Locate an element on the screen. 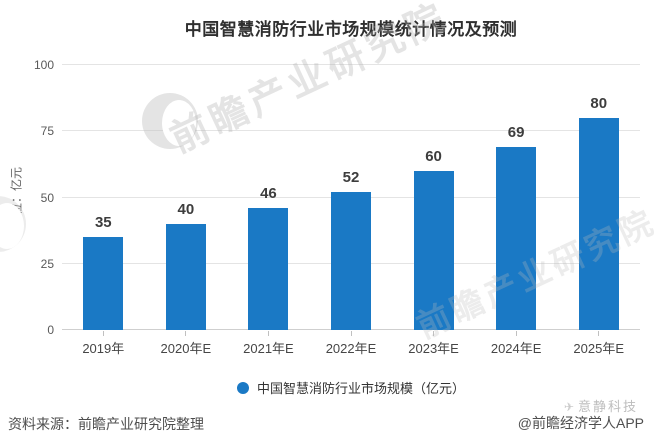  bar-2019年 is located at coordinates (103, 283).